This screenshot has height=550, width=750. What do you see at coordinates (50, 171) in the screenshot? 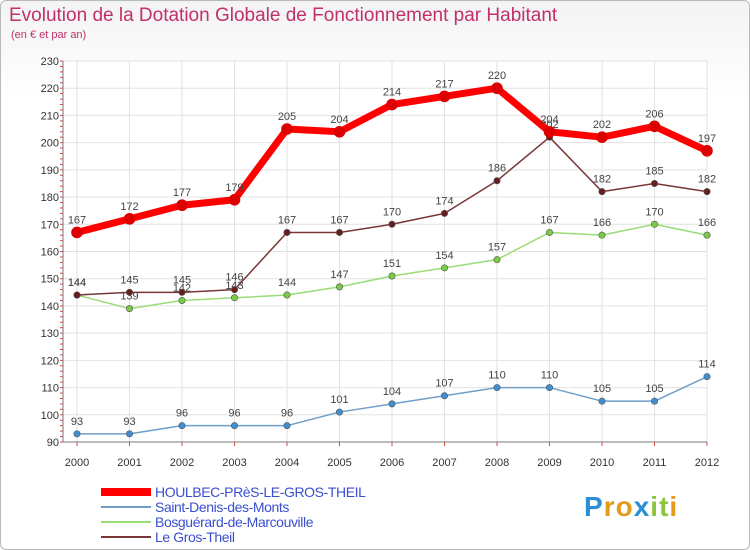
I see `y-tick-label: 190` at bounding box center [50, 171].